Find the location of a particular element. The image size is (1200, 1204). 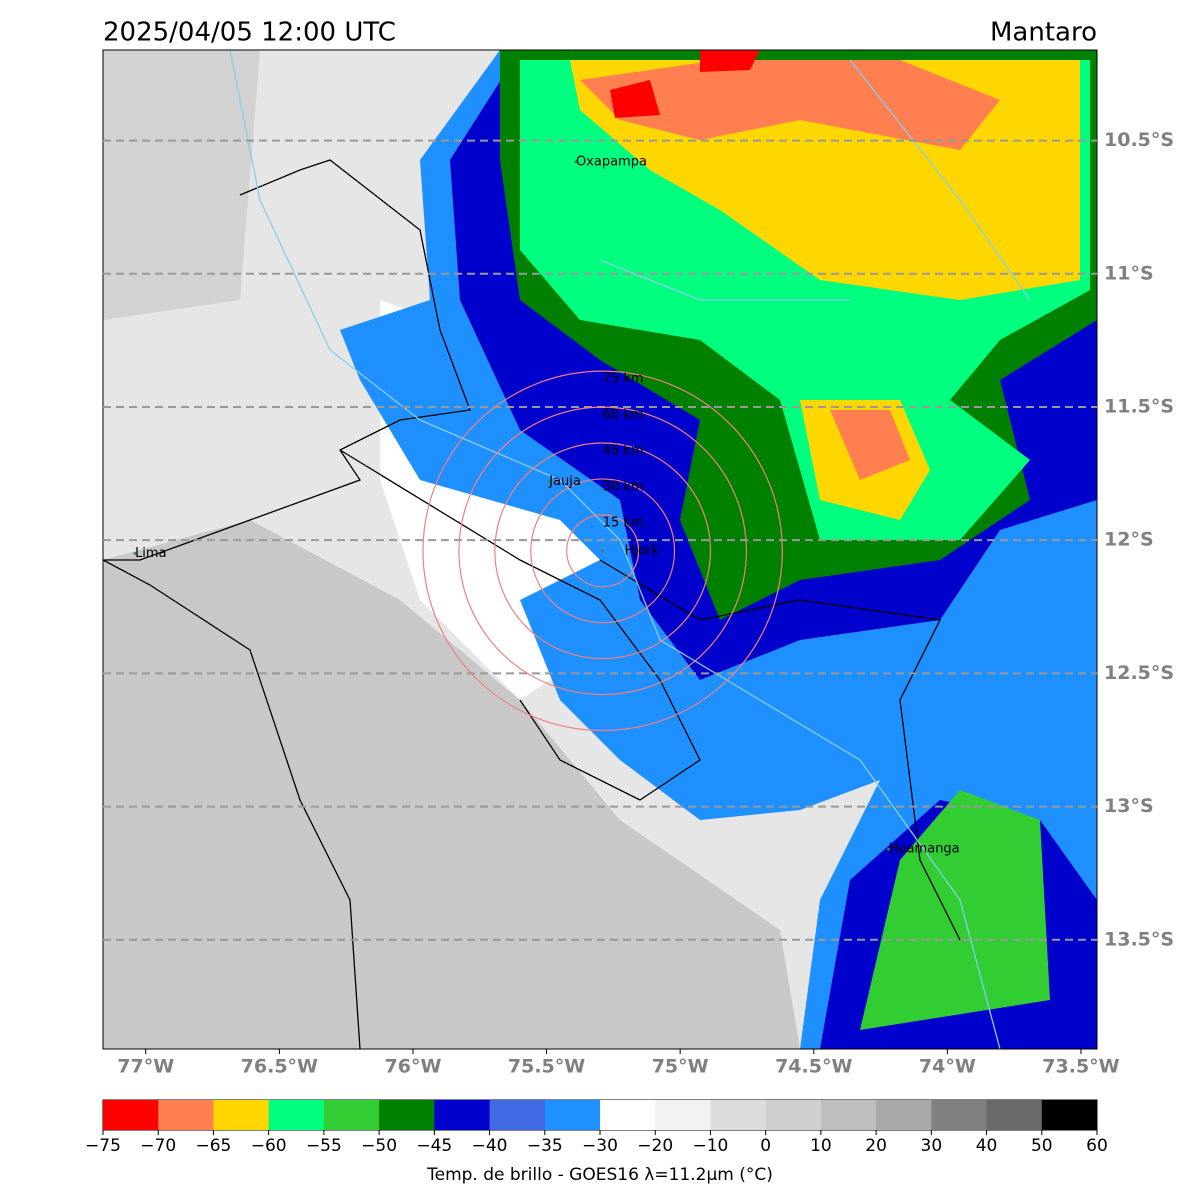

y-tick-label: 11.5°S is located at coordinates (1139, 406).